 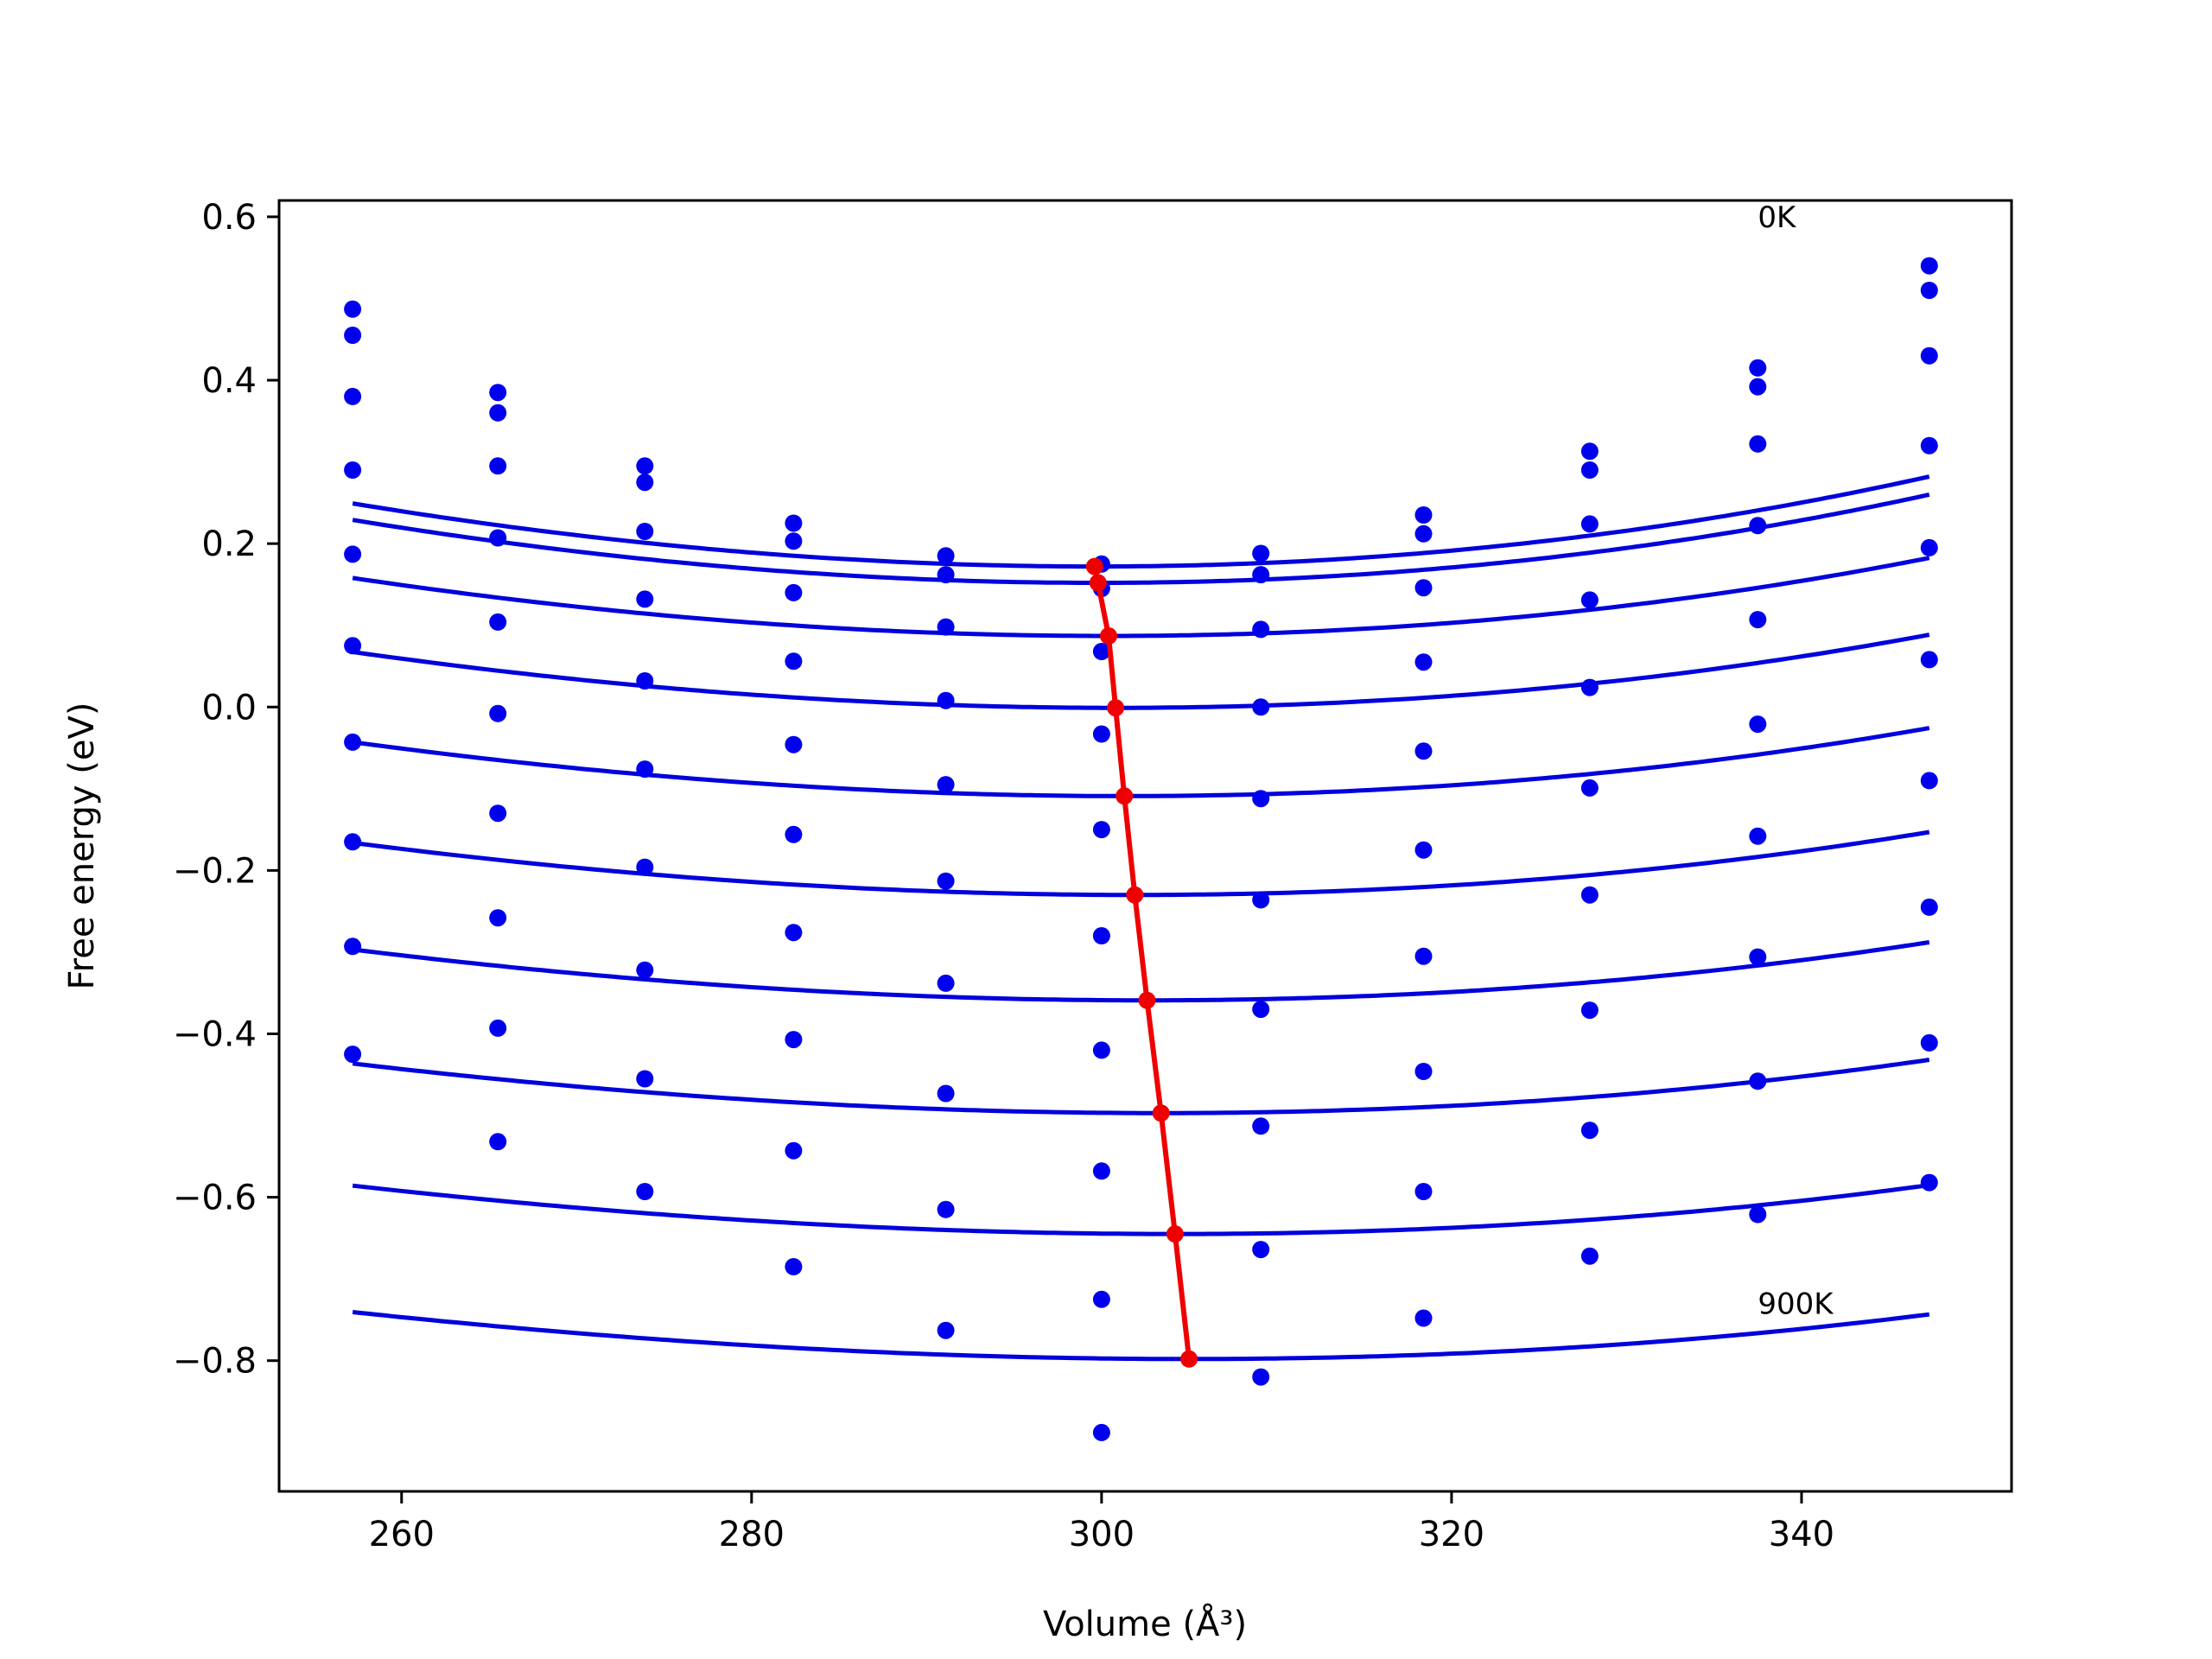 I want to click on y-axis-label: Free energy (eV), so click(x=82, y=846).